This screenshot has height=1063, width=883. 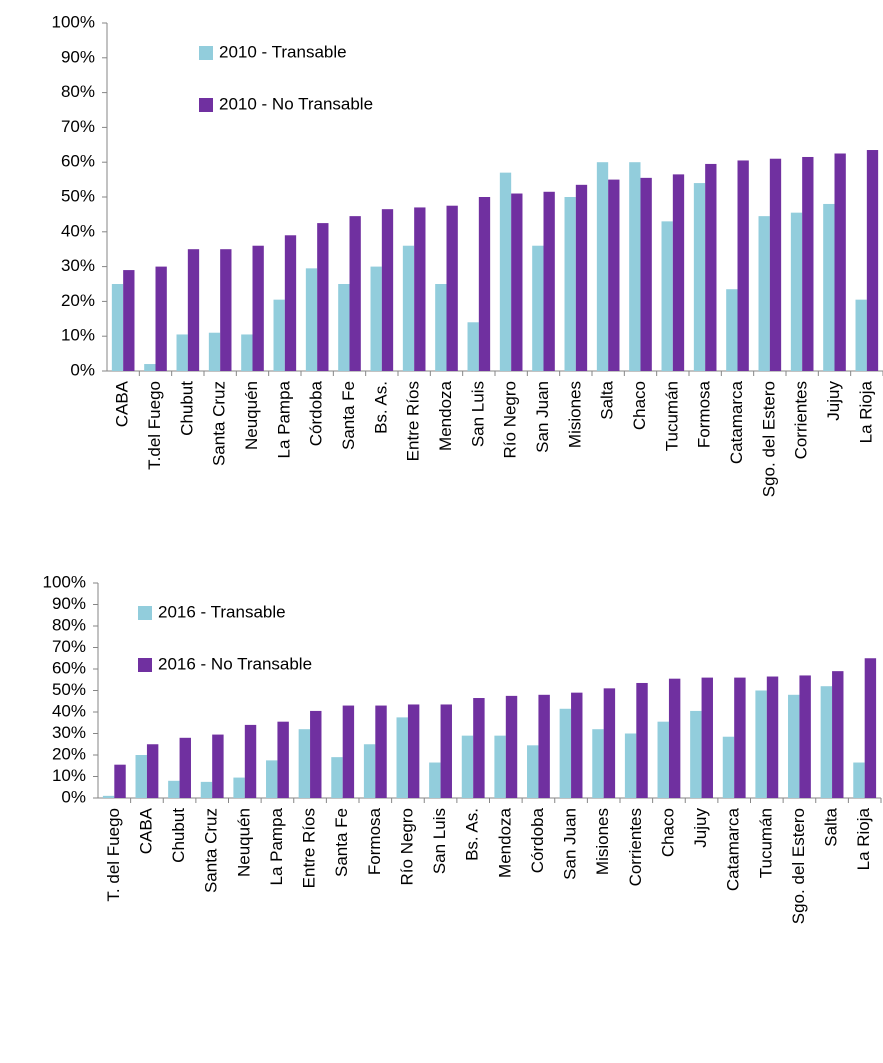 I want to click on x-tick-label: Tucumán, so click(x=671, y=416).